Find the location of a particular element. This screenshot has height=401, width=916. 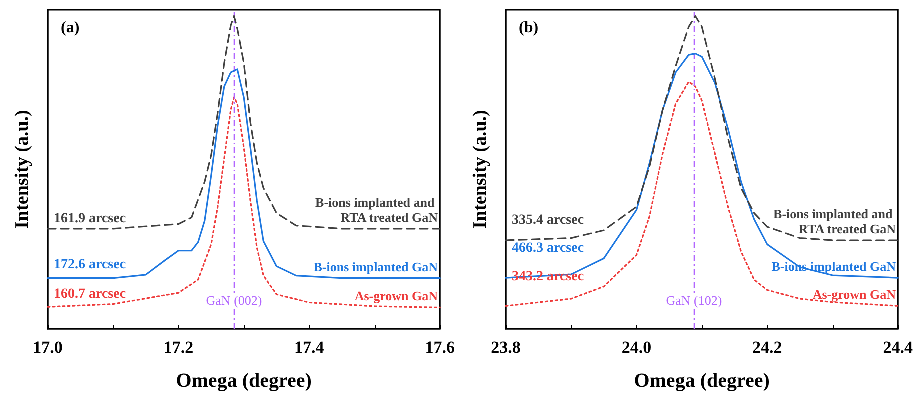

x-tick-label: 17.2 is located at coordinates (179, 347).